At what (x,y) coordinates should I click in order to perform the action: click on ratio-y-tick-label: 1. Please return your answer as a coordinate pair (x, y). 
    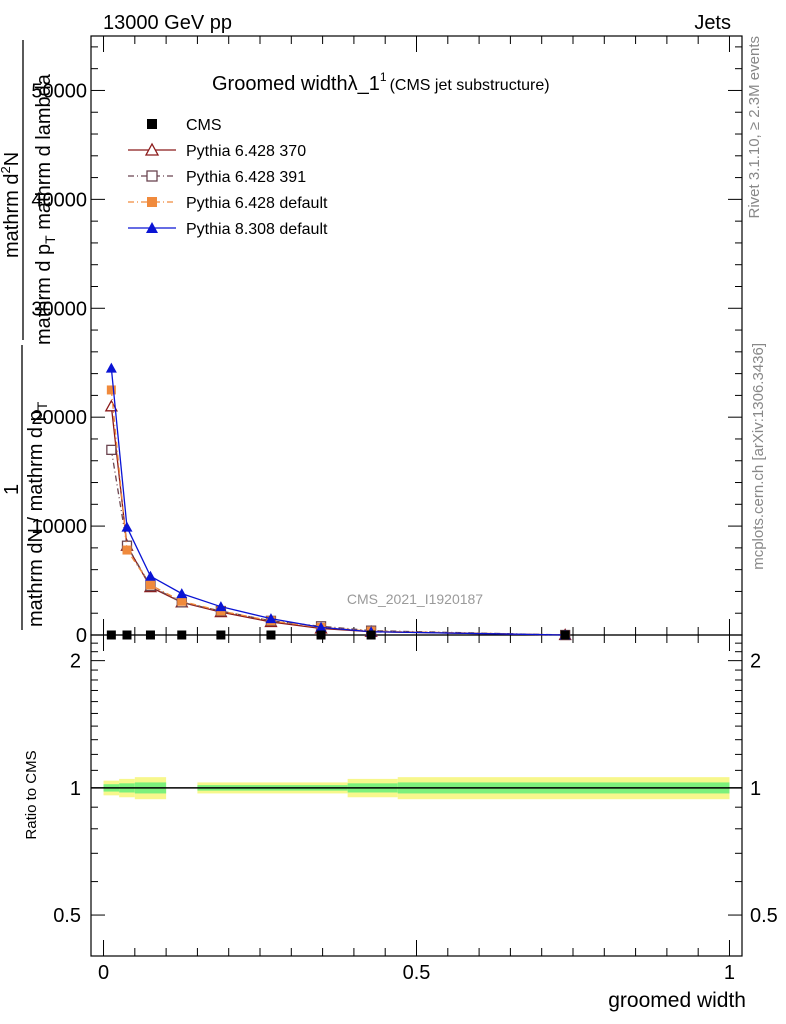
    Looking at the image, I should click on (75, 789).